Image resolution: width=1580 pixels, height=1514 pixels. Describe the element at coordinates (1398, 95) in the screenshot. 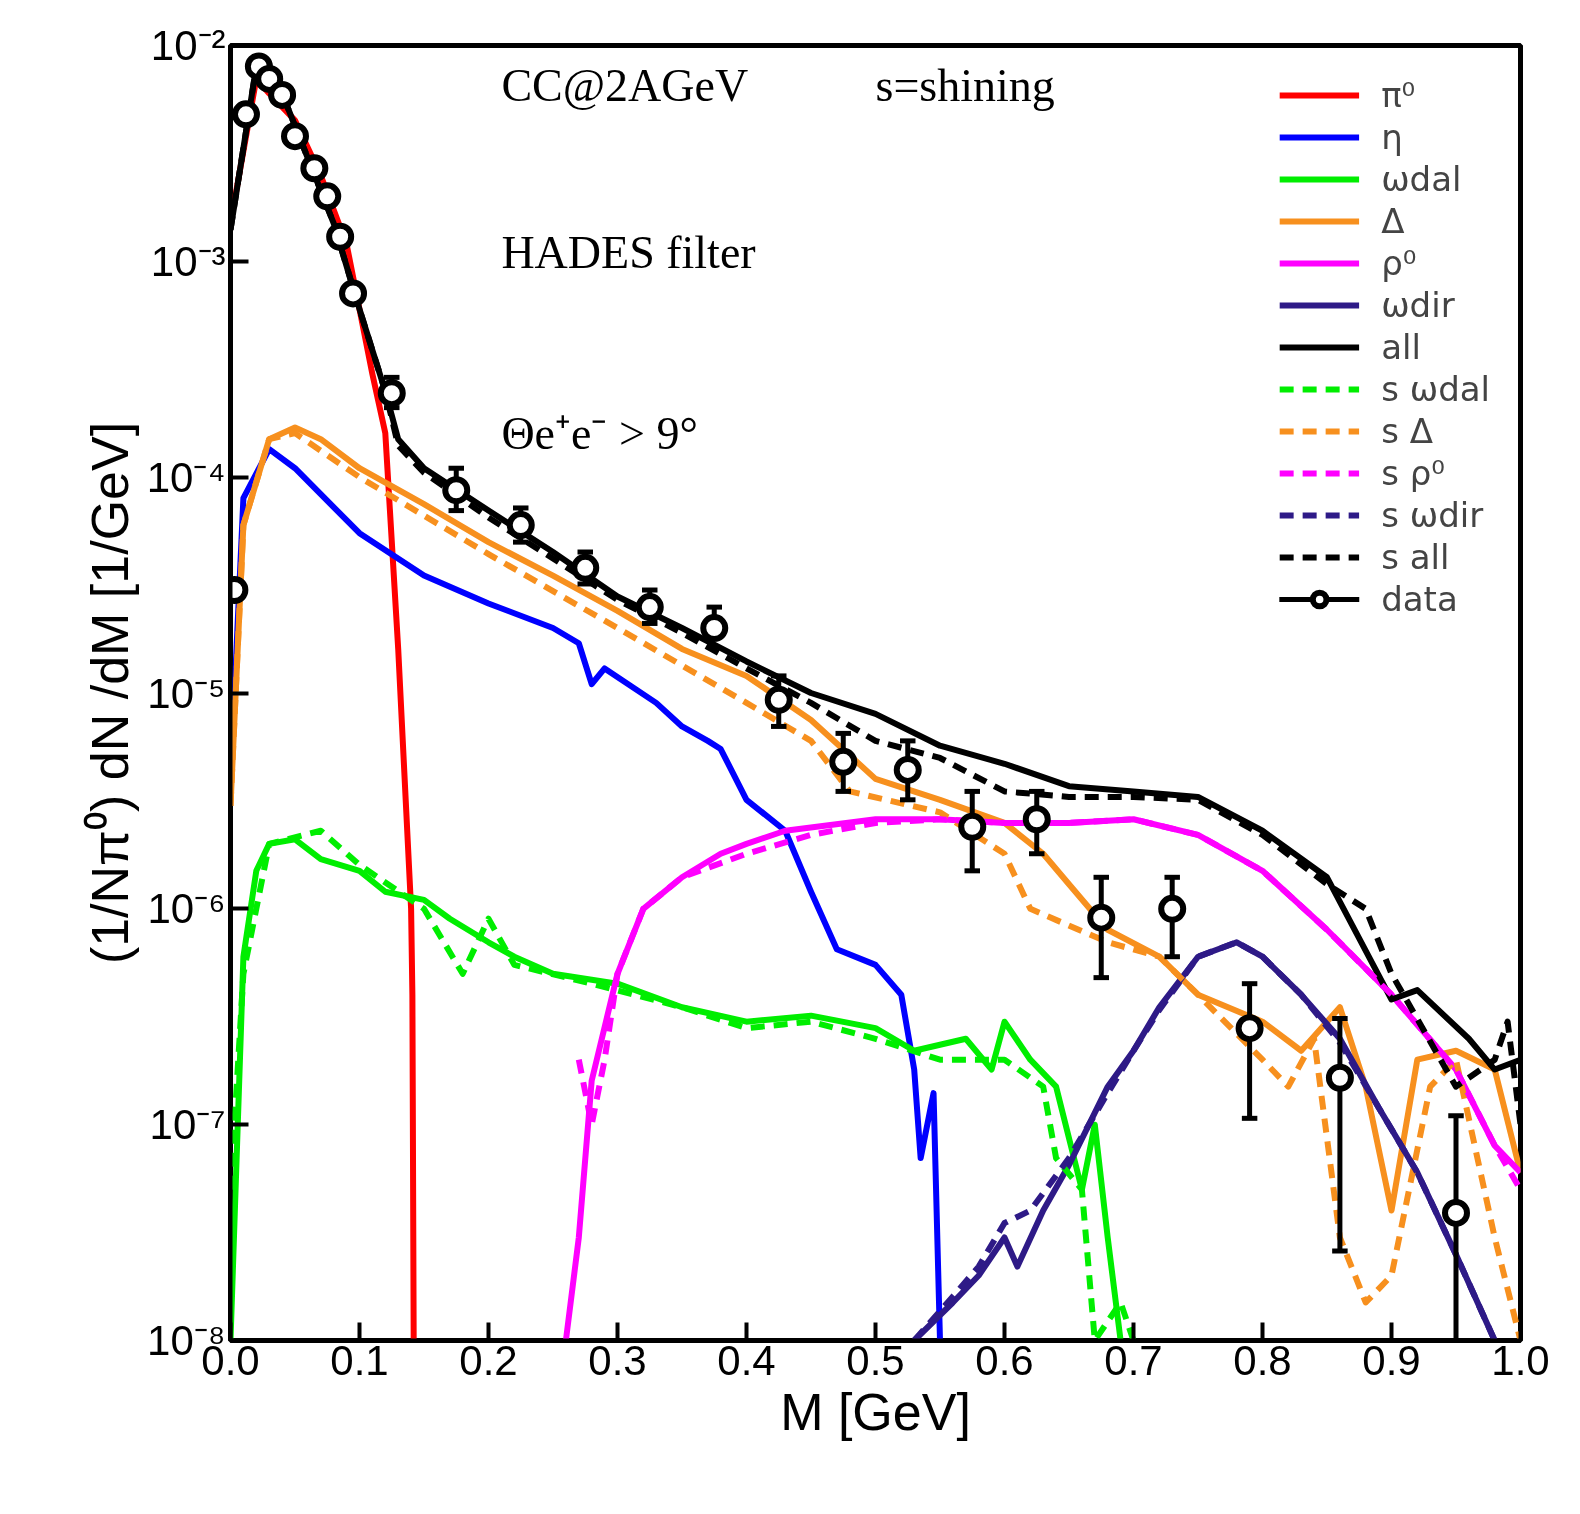

I see `legend-label: π⁰` at that location.